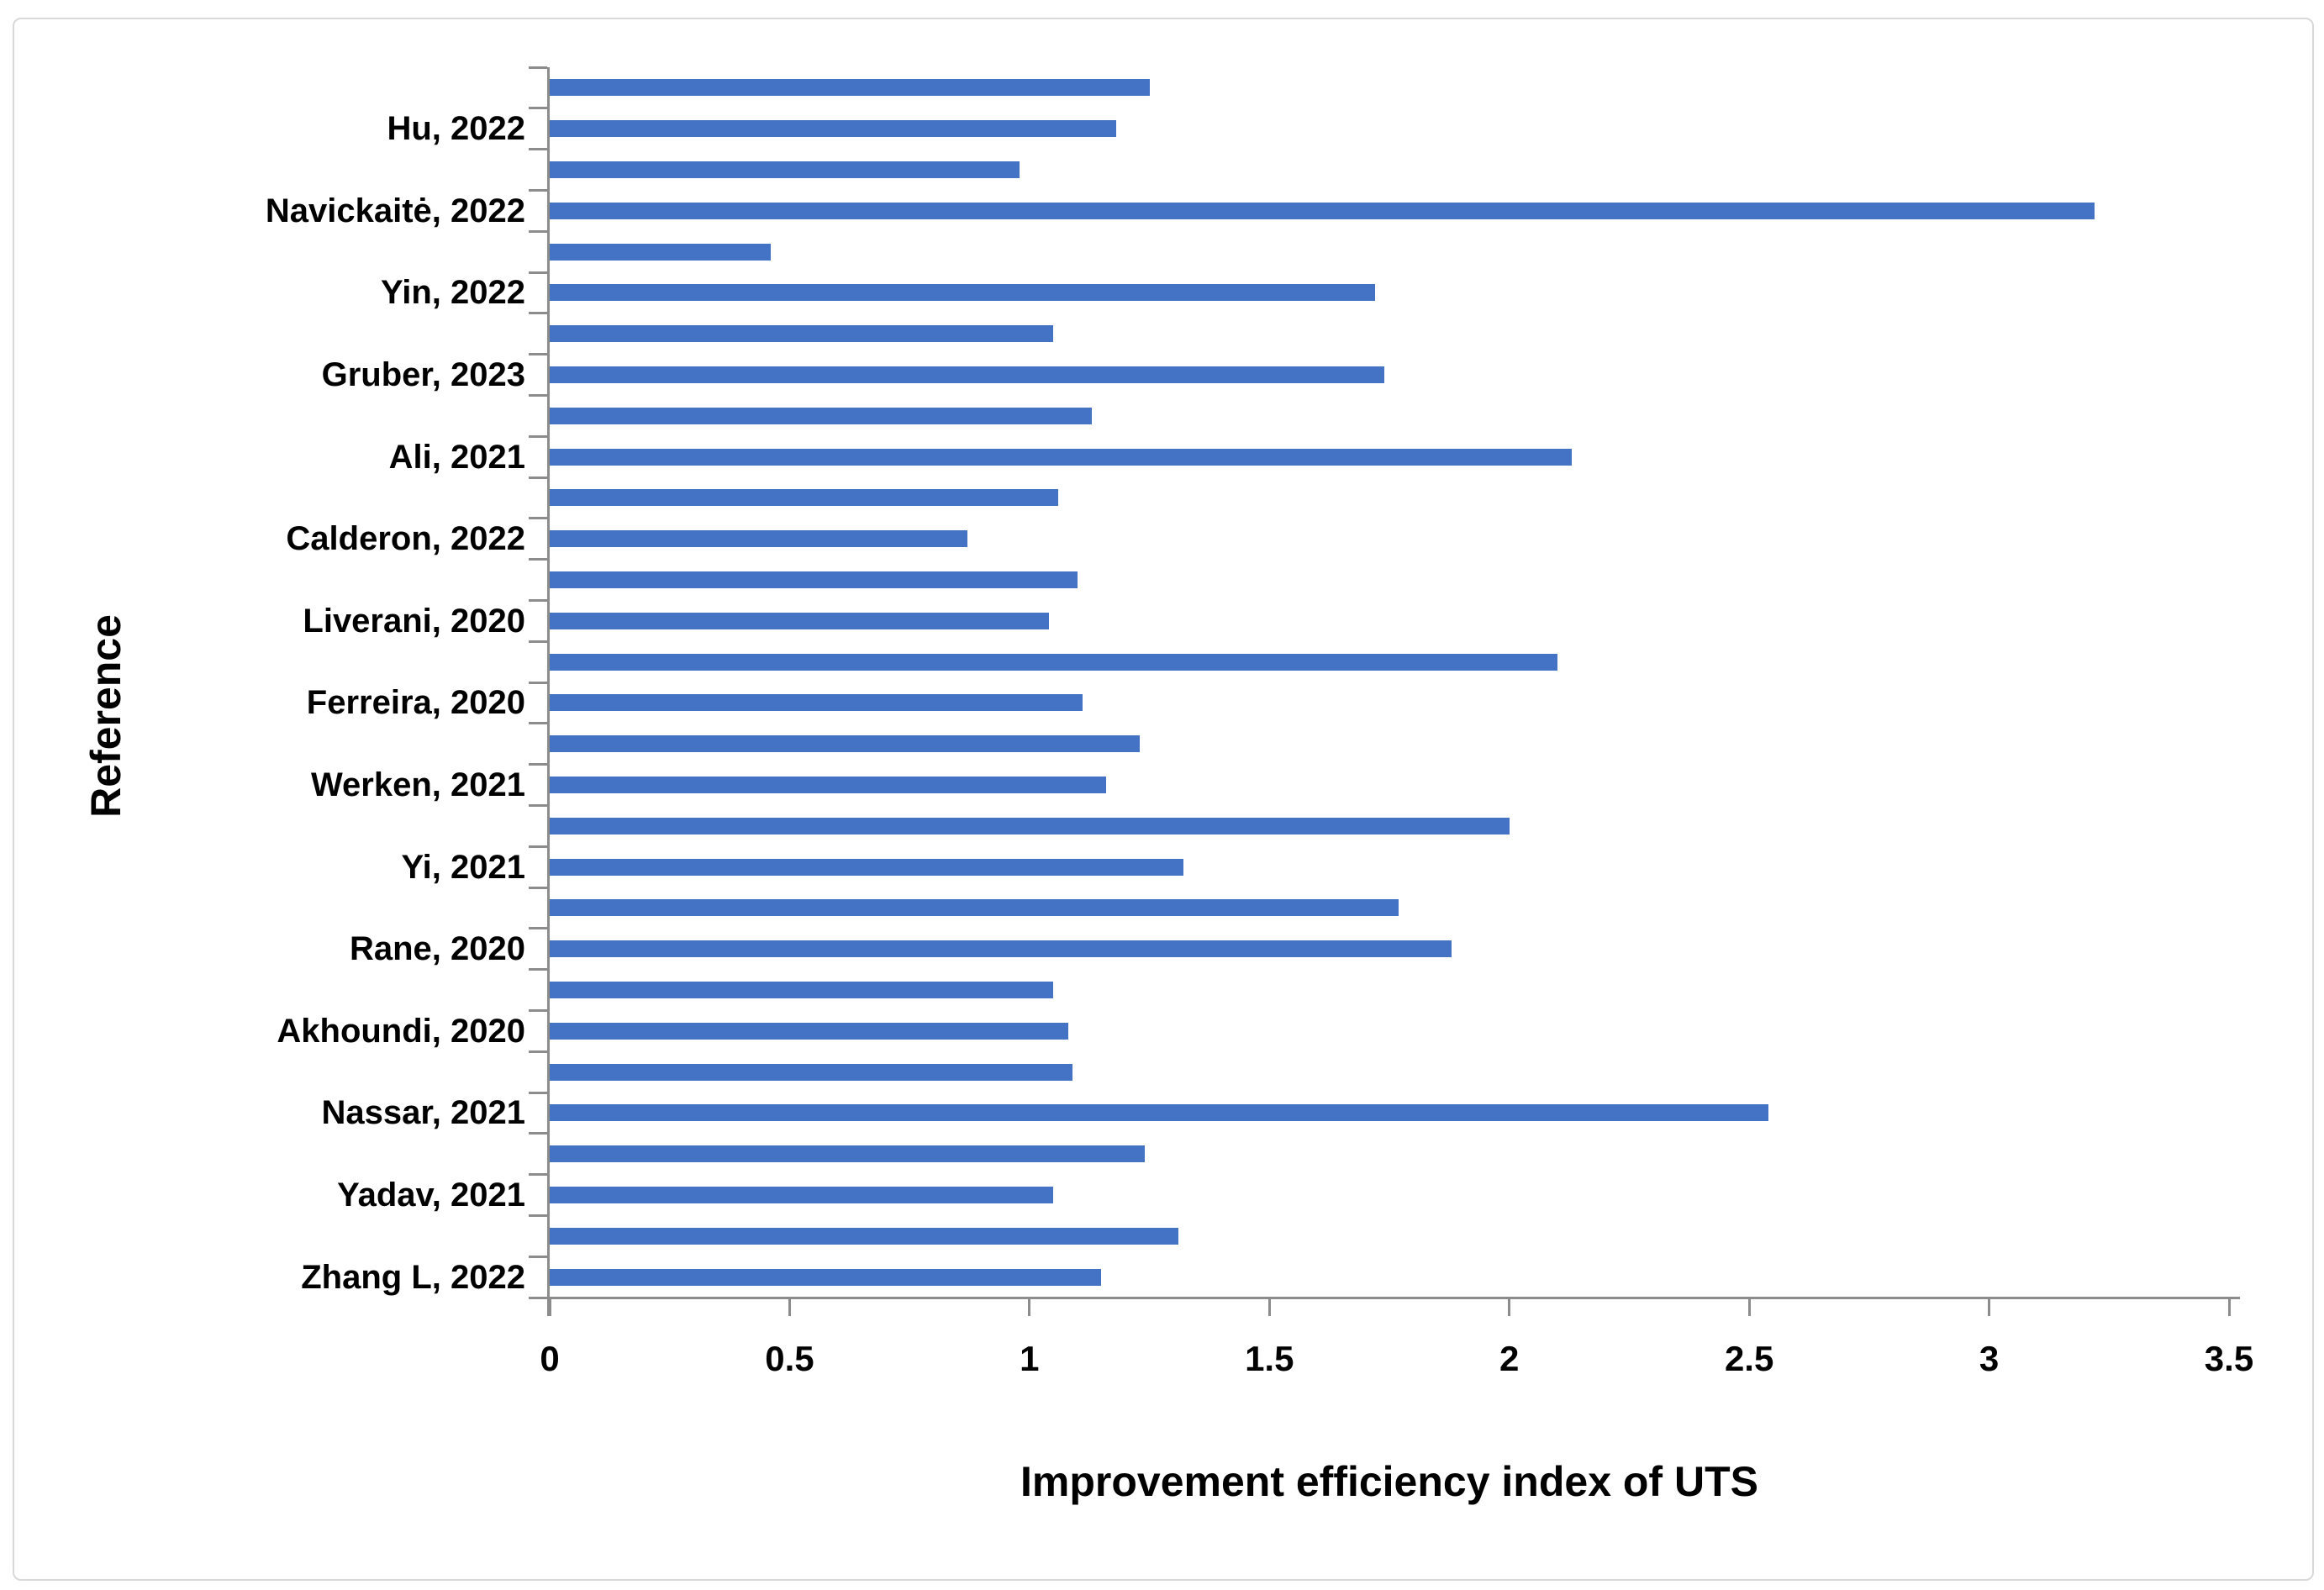  What do you see at coordinates (2229, 1358) in the screenshot?
I see `x-tick-label: 3.5` at bounding box center [2229, 1358].